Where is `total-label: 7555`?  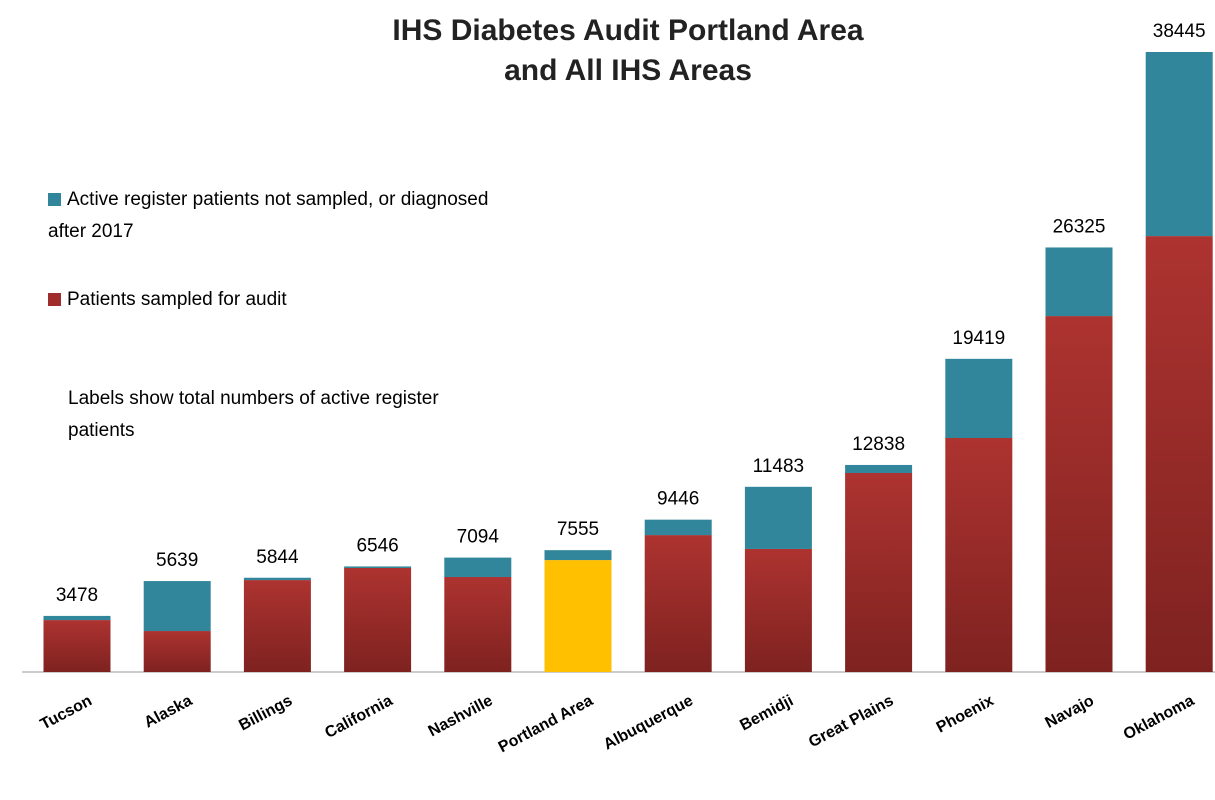
total-label: 7555 is located at coordinates (578, 529).